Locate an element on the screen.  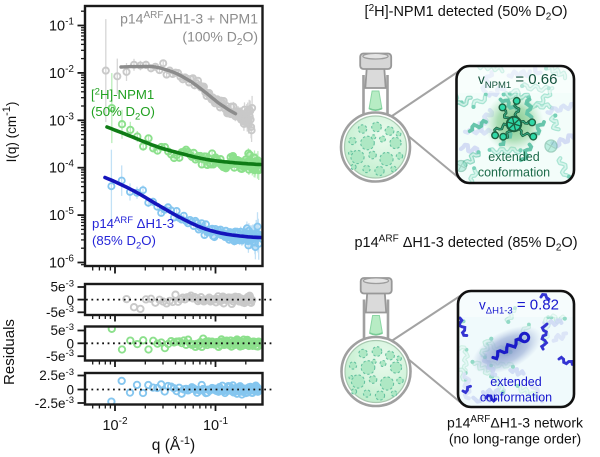
svg-text: p14ARFΔH1-3 network is located at coordinates (515, 422).